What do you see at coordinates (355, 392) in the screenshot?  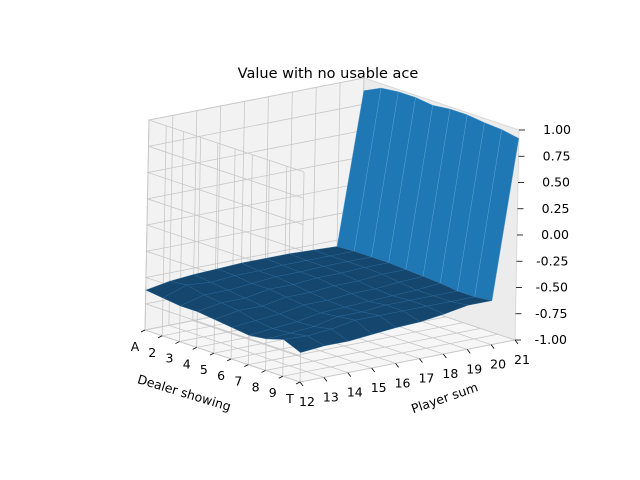 I see `y-tick-label: 14` at bounding box center [355, 392].